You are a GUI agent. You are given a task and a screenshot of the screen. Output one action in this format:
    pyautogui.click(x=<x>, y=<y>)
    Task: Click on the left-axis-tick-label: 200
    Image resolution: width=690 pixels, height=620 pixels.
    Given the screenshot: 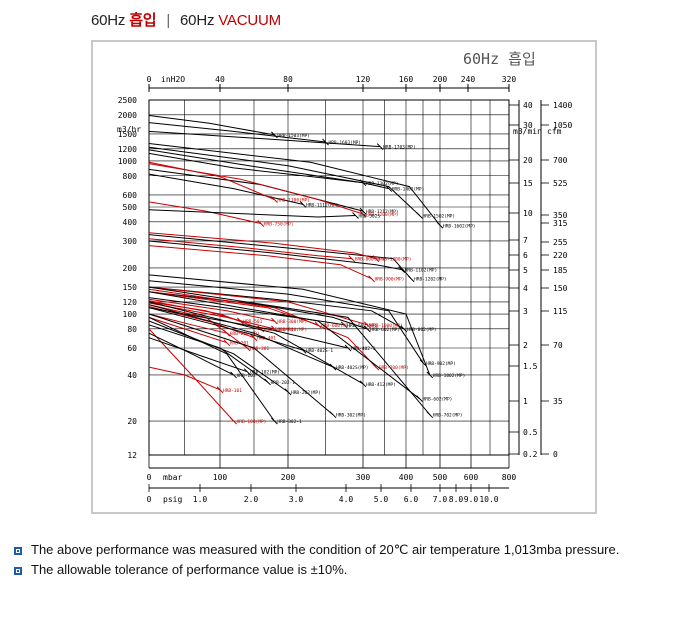 What is the action you would take?
    pyautogui.click(x=130, y=268)
    